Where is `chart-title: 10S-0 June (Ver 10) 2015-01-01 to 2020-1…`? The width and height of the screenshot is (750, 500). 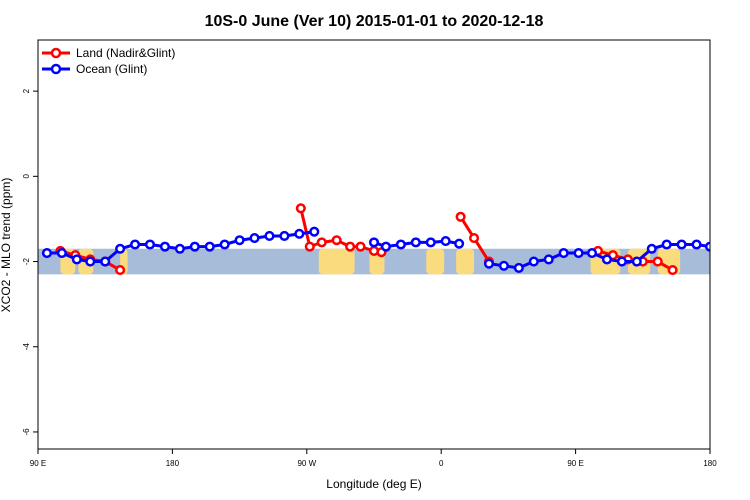
chart-title: 10S-0 June (Ver 10) 2015-01-01 to 2020-1… is located at coordinates (374, 21).